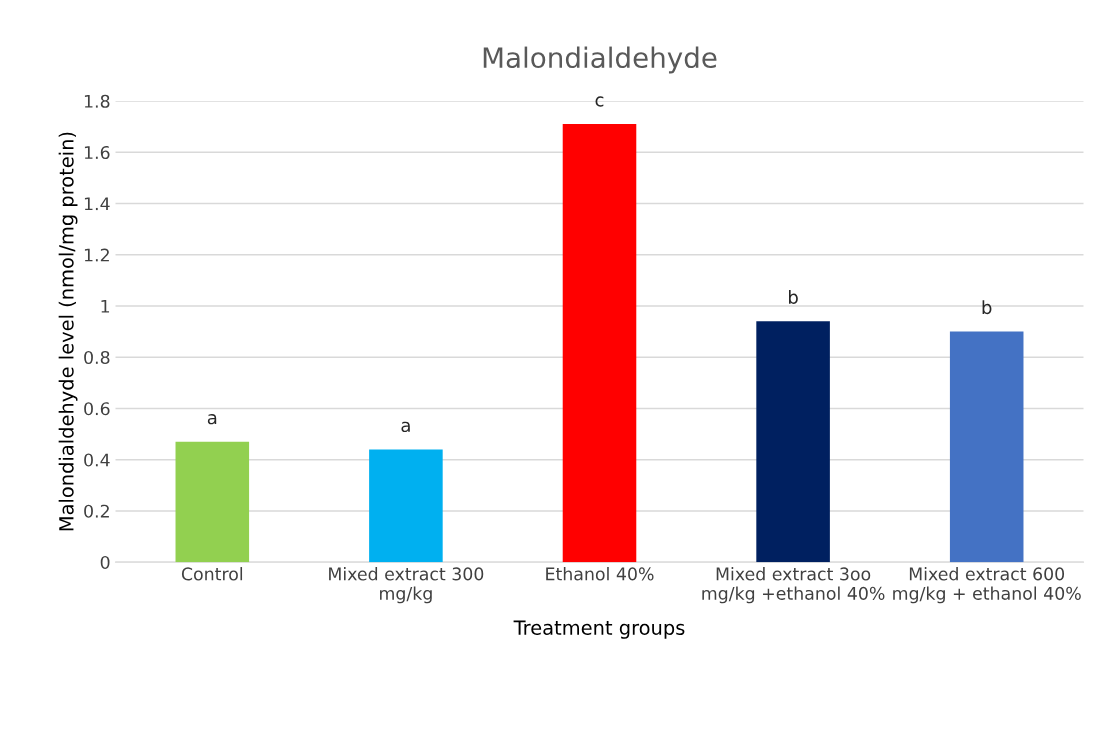 The width and height of the screenshot is (1100, 732). I want to click on y-tick-label: 1.8, so click(97, 101).